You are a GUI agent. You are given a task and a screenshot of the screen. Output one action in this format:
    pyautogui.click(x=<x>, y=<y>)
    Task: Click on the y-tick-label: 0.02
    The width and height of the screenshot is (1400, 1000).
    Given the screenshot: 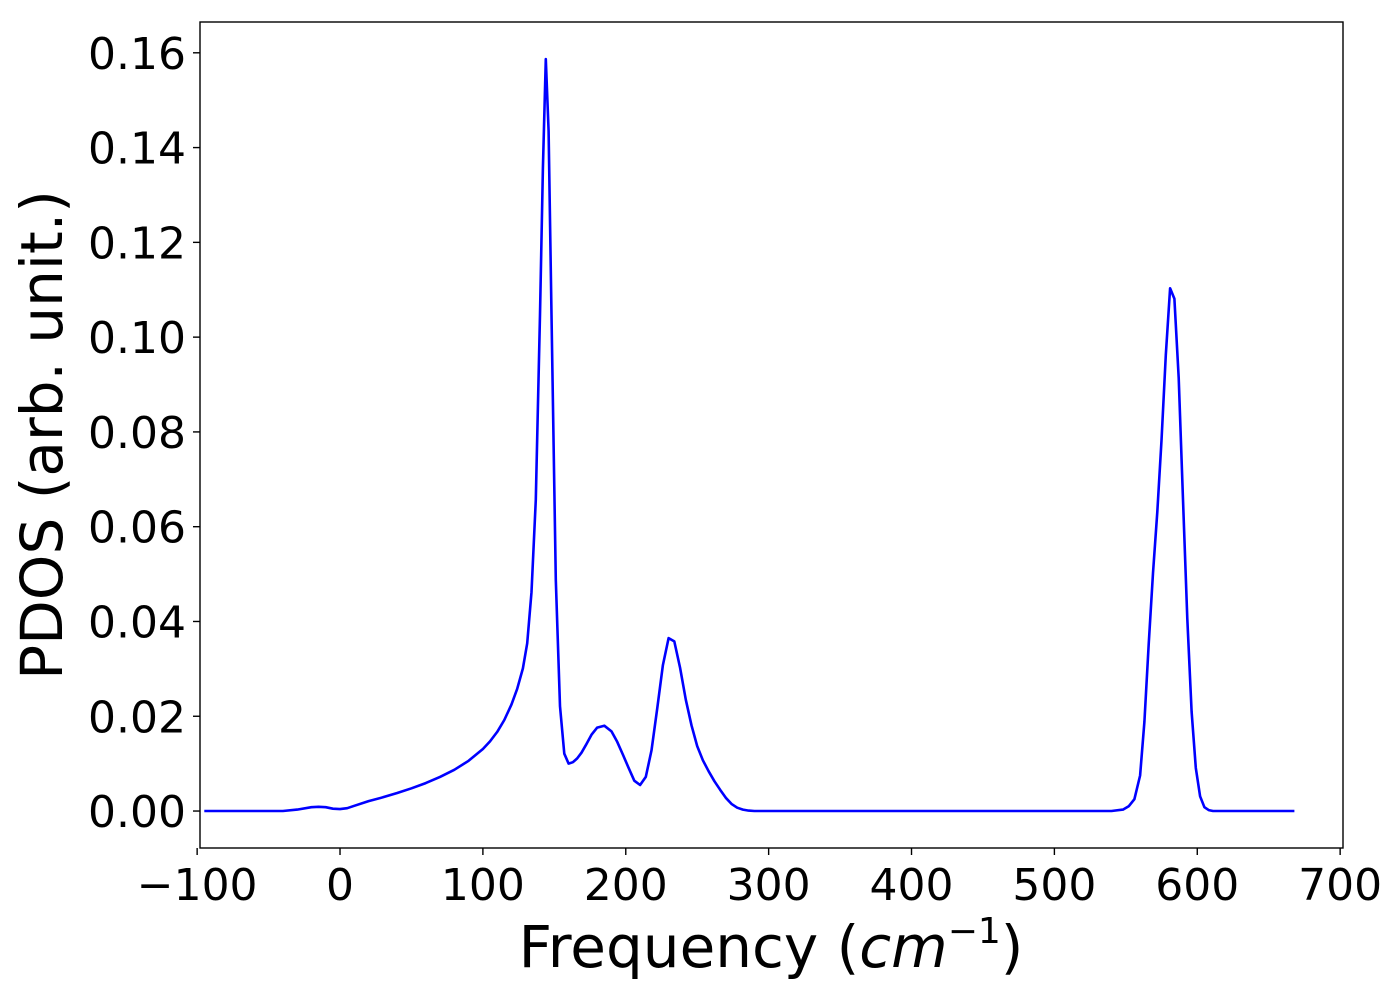 What is the action you would take?
    pyautogui.click(x=137, y=717)
    